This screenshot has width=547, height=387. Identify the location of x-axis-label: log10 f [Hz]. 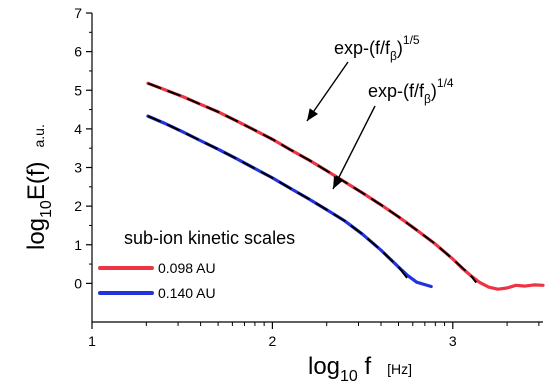
(360, 369).